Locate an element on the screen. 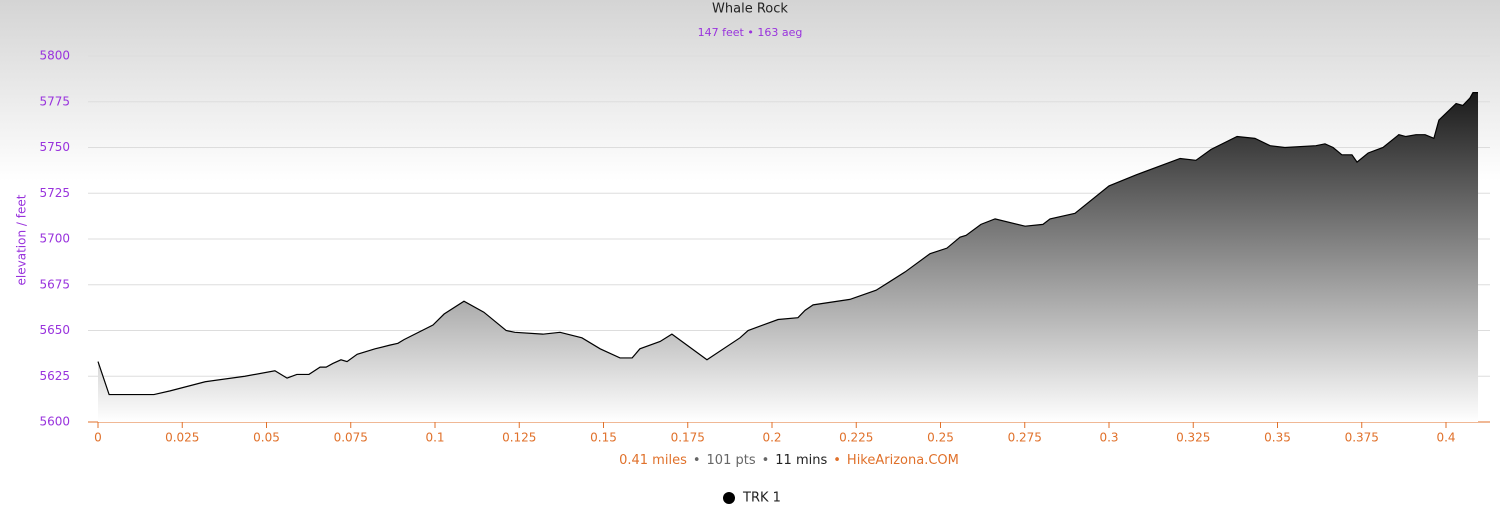 The image size is (1500, 517). y-axis-title: elevation / feet is located at coordinates (22, 239).